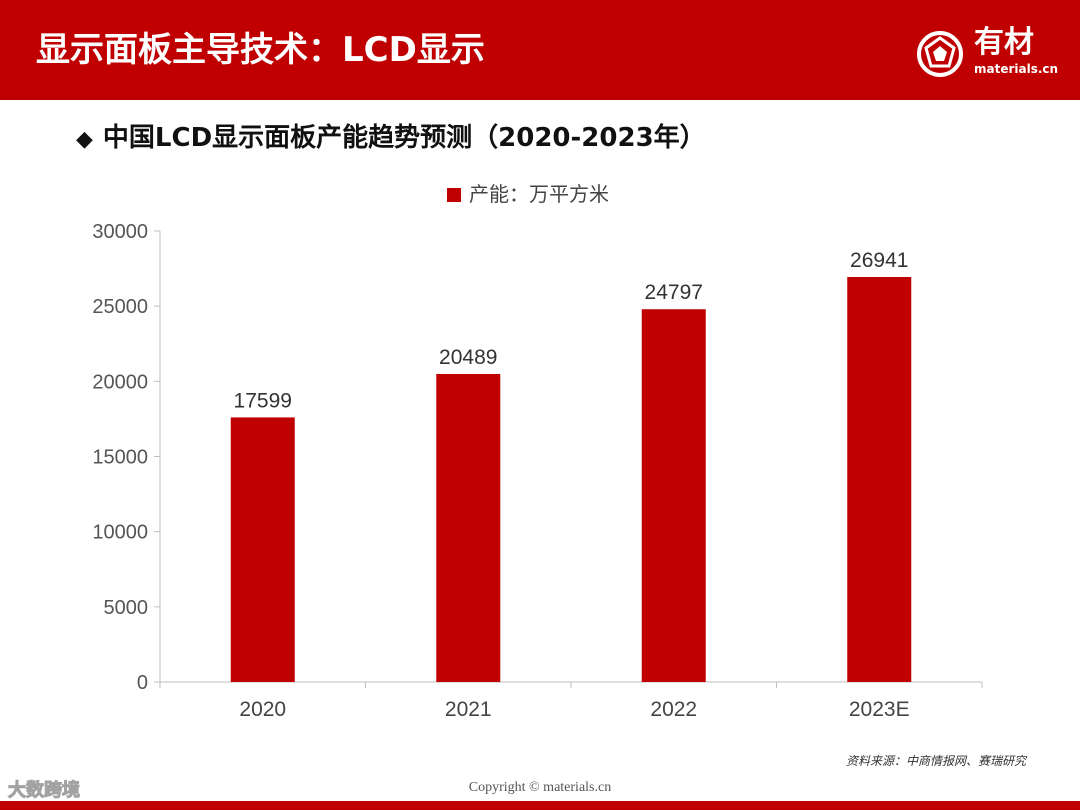 This screenshot has width=1080, height=810. Describe the element at coordinates (262, 709) in the screenshot. I see `x-tick-label-2020: 2020` at that location.